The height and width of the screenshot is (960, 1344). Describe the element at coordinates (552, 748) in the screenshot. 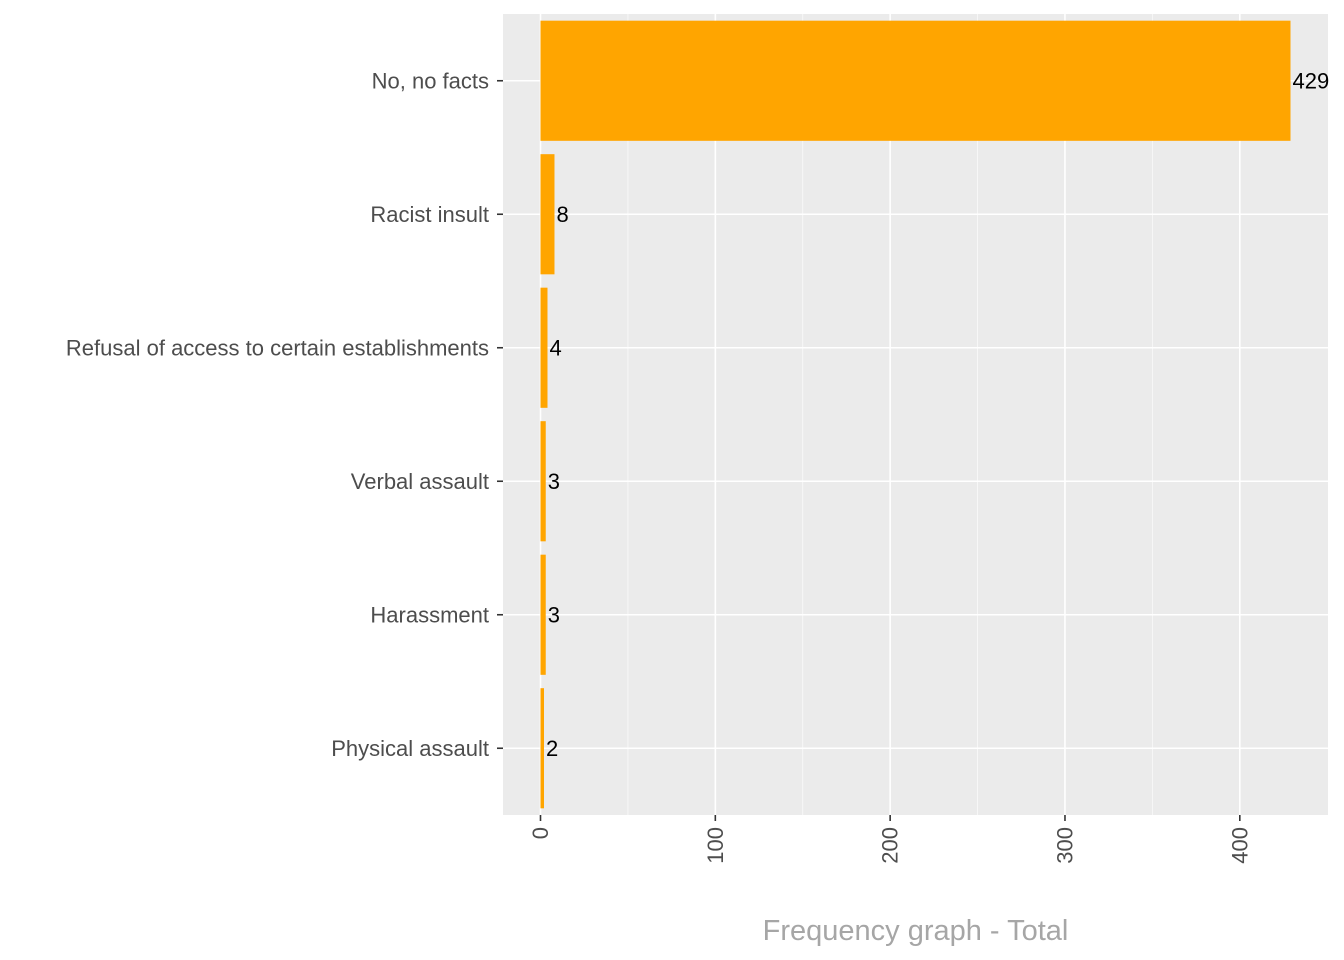

I see `data-label: 2` at that location.